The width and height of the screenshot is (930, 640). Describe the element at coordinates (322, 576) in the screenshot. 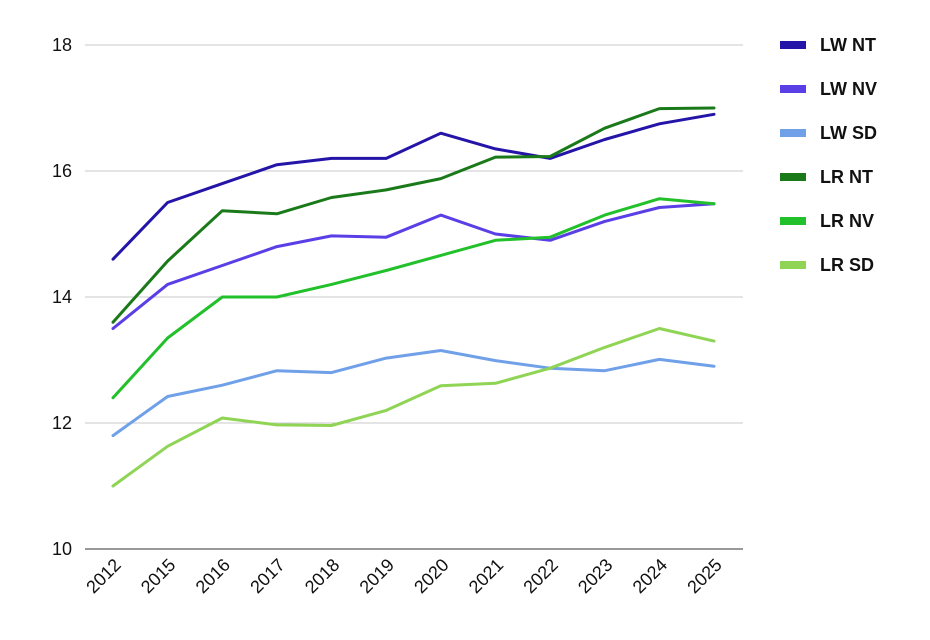

I see `x-tick-label: 2018` at that location.